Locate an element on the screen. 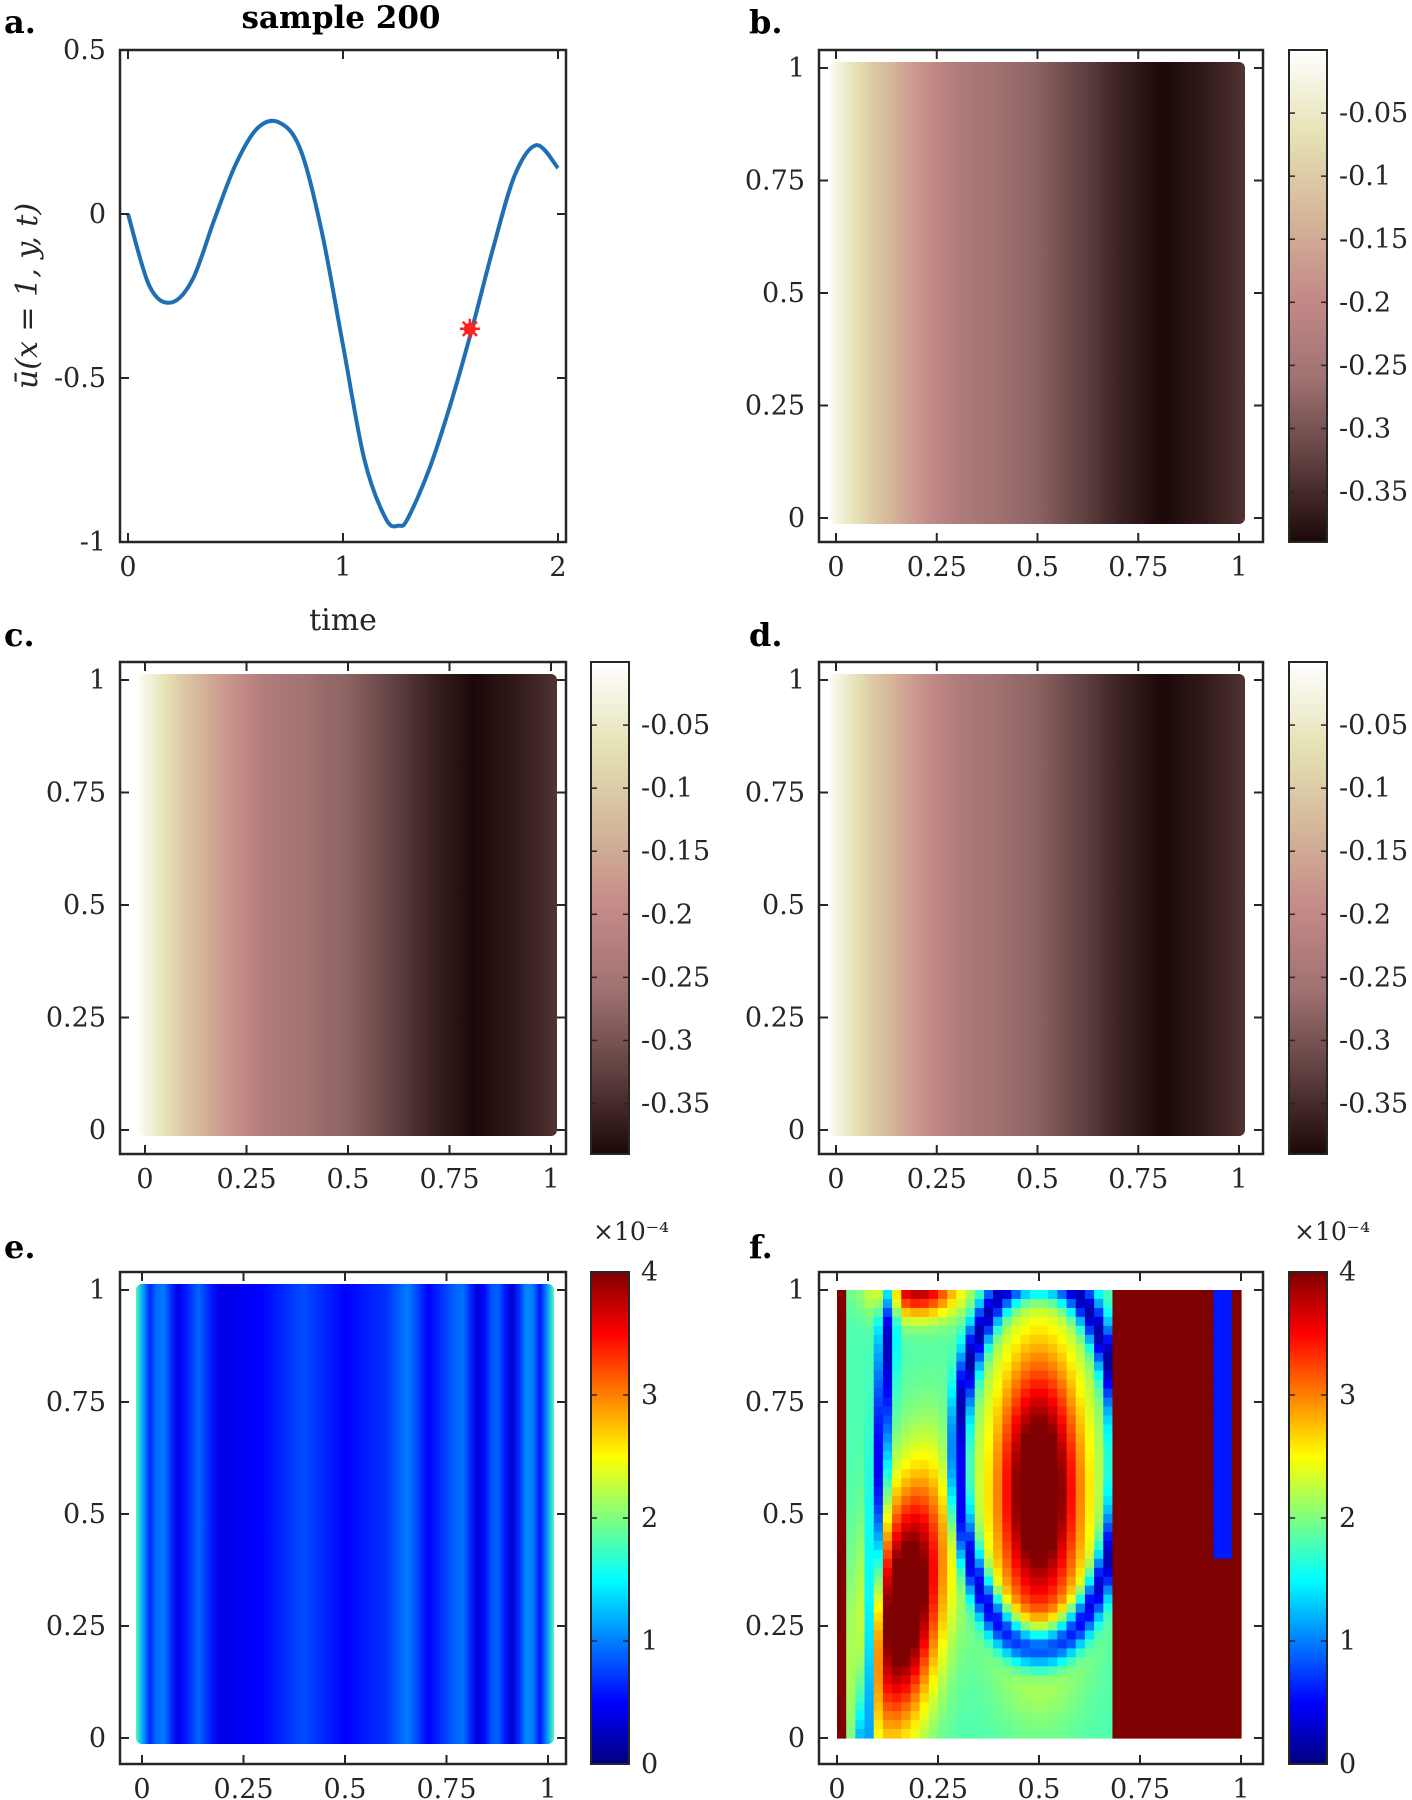 Image resolution: width=1412 pixels, height=1800 pixels. colorbar-tick-label: 4 is located at coordinates (1347, 1272).